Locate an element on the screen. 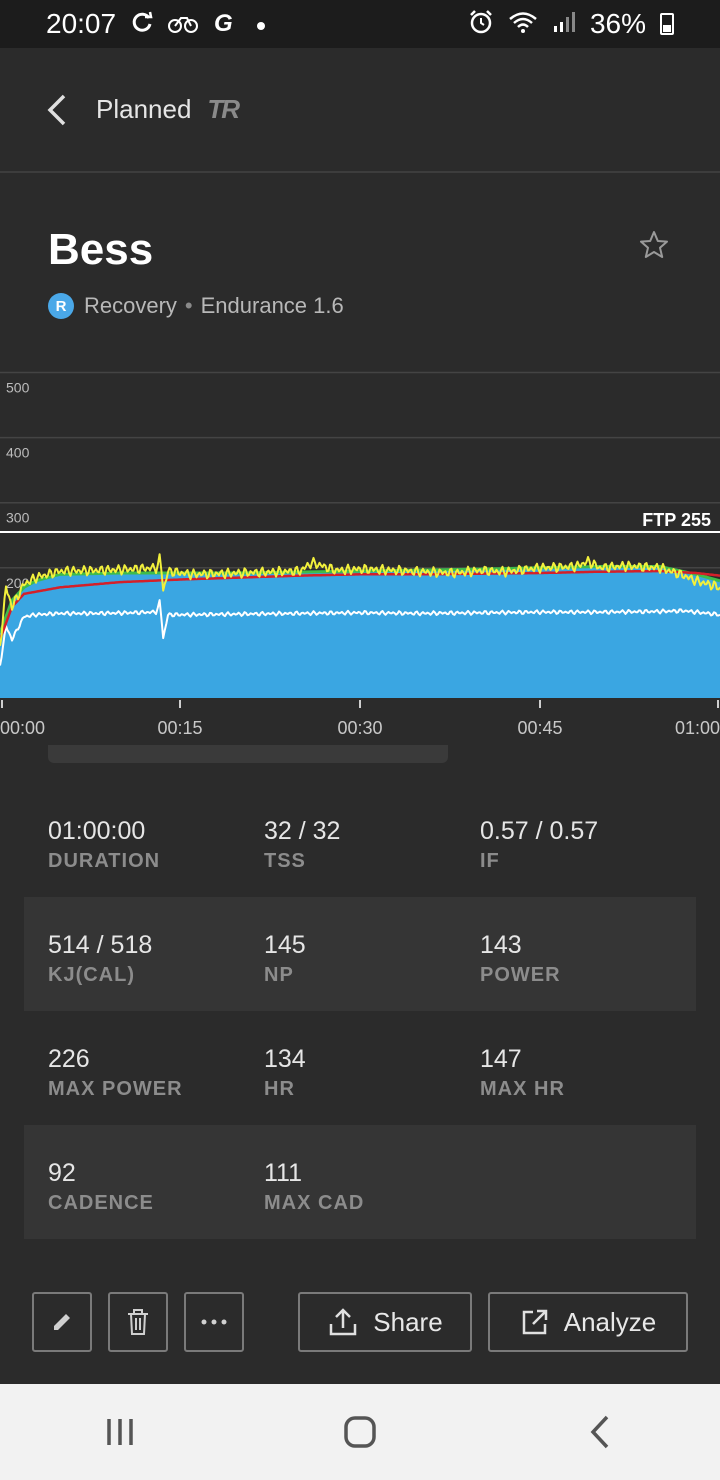 The width and height of the screenshot is (720, 1480). trash-icon is located at coordinates (138, 1322).